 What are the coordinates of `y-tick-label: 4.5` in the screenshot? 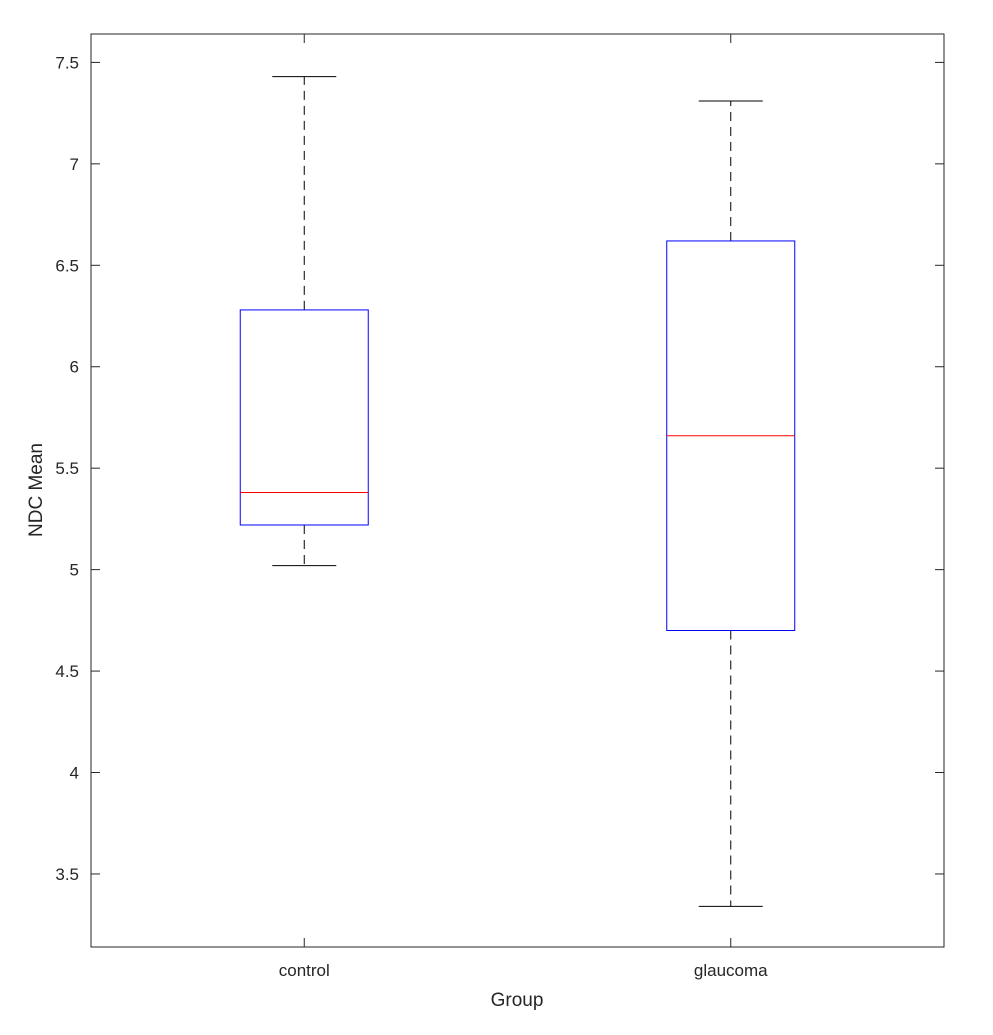 It's located at (67, 671).